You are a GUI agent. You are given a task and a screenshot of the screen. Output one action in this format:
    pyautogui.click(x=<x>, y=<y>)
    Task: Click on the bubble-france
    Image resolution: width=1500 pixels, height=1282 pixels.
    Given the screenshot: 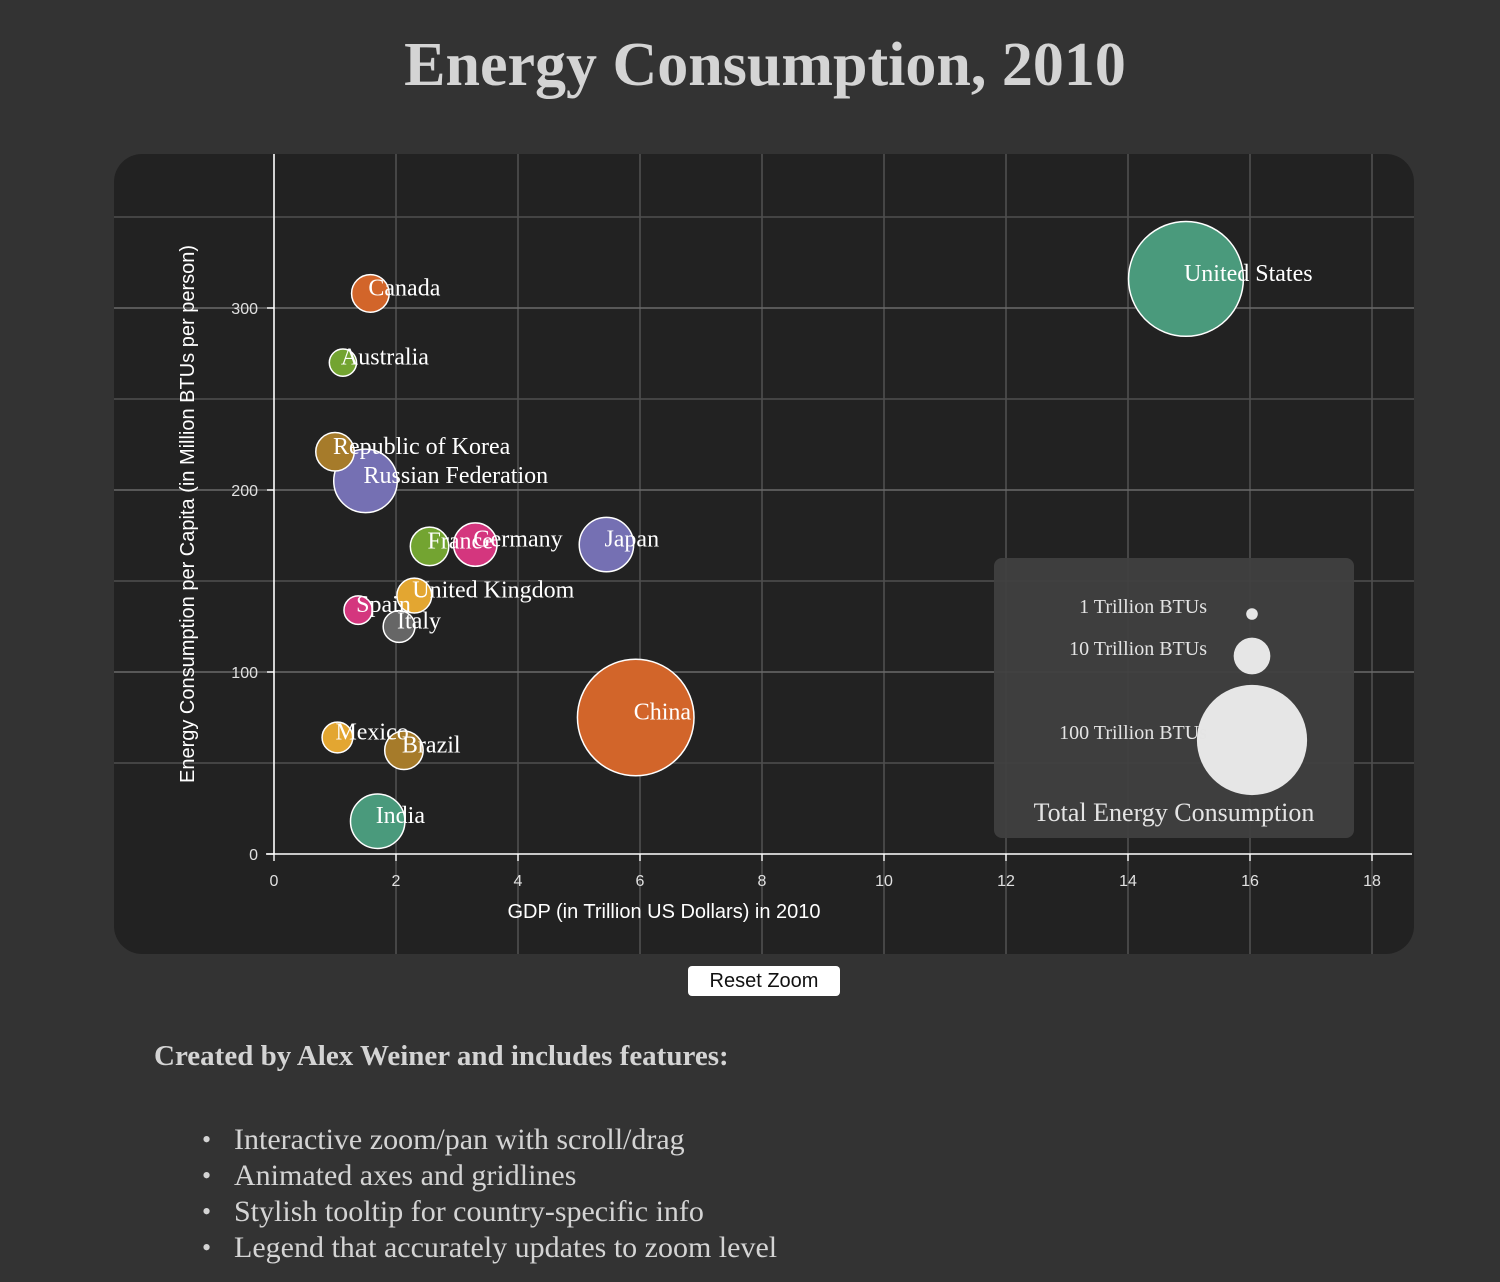 What is the action you would take?
    pyautogui.click(x=429, y=546)
    